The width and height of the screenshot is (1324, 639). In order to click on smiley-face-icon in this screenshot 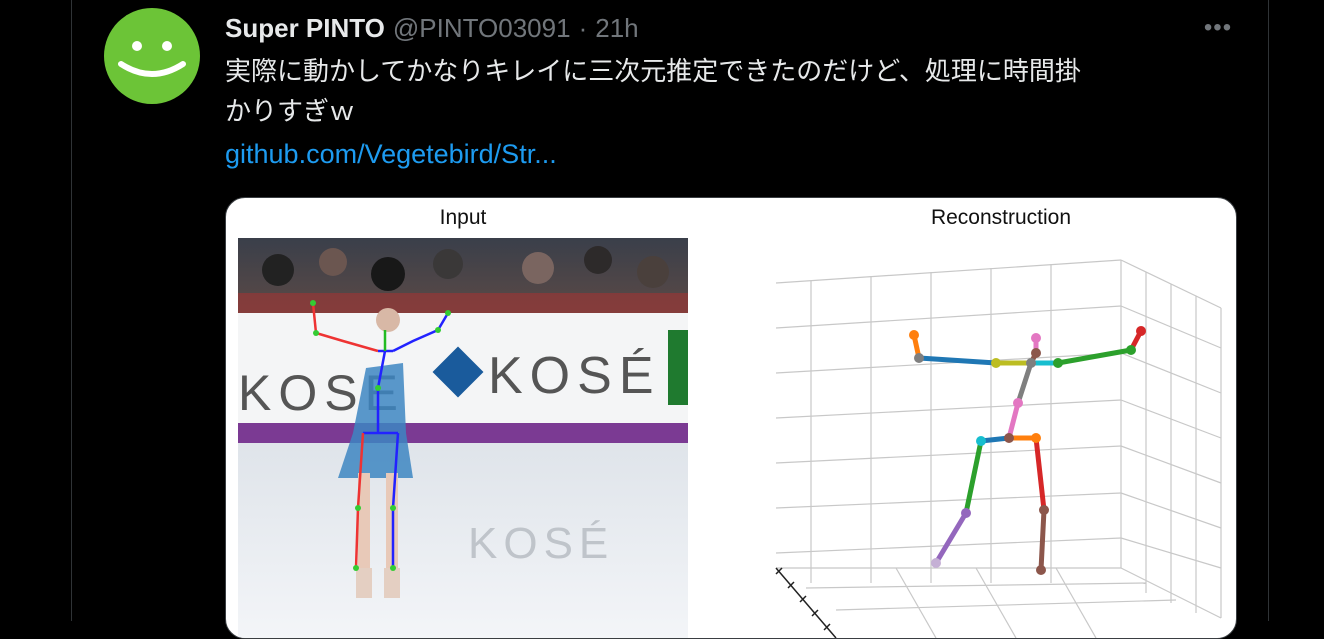, I will do `click(152, 59)`.